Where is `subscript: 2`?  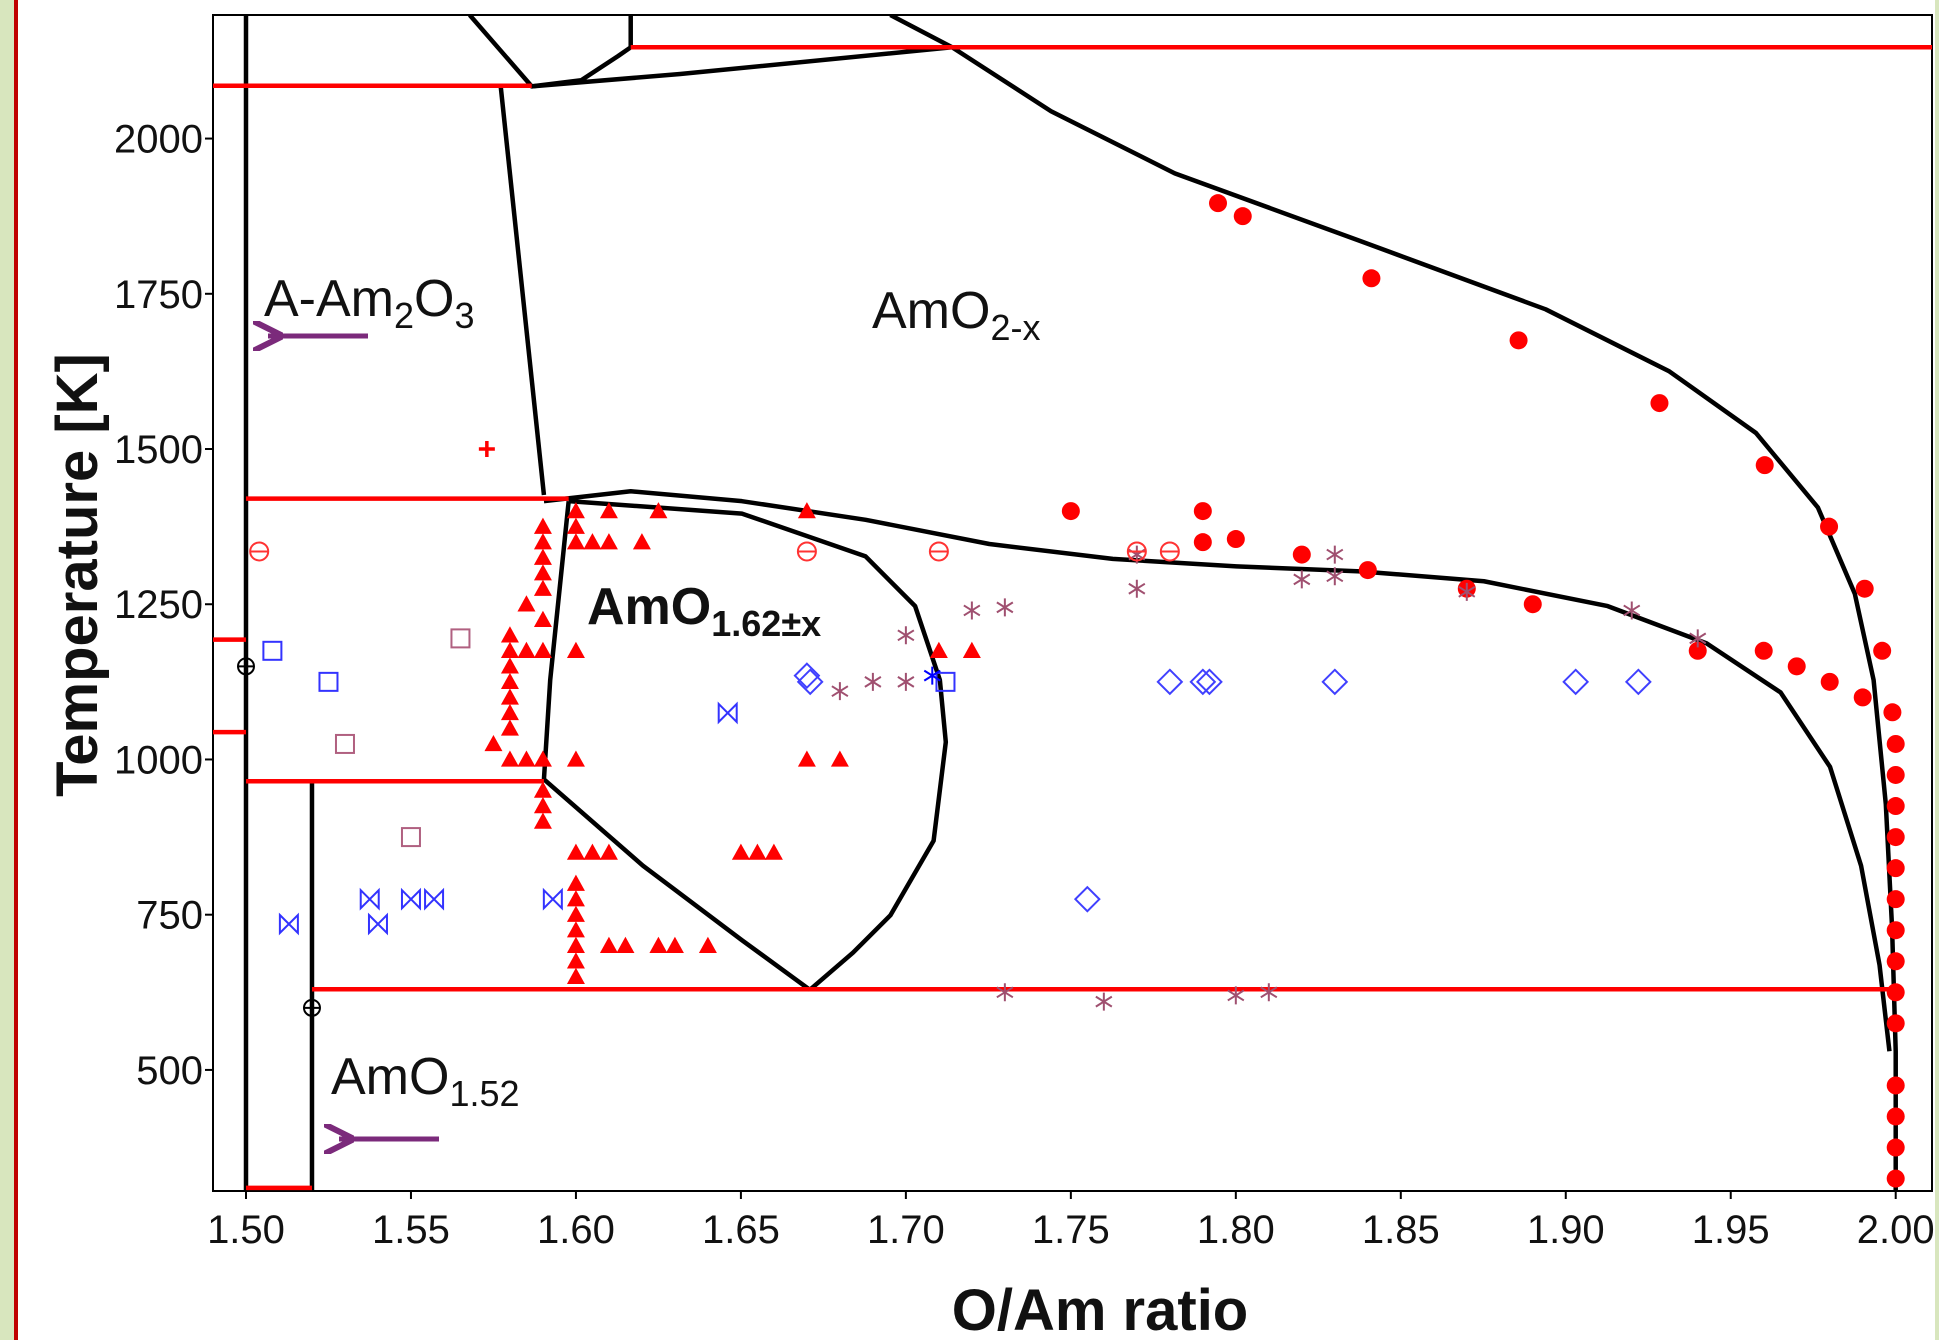
subscript: 2 is located at coordinates (404, 315).